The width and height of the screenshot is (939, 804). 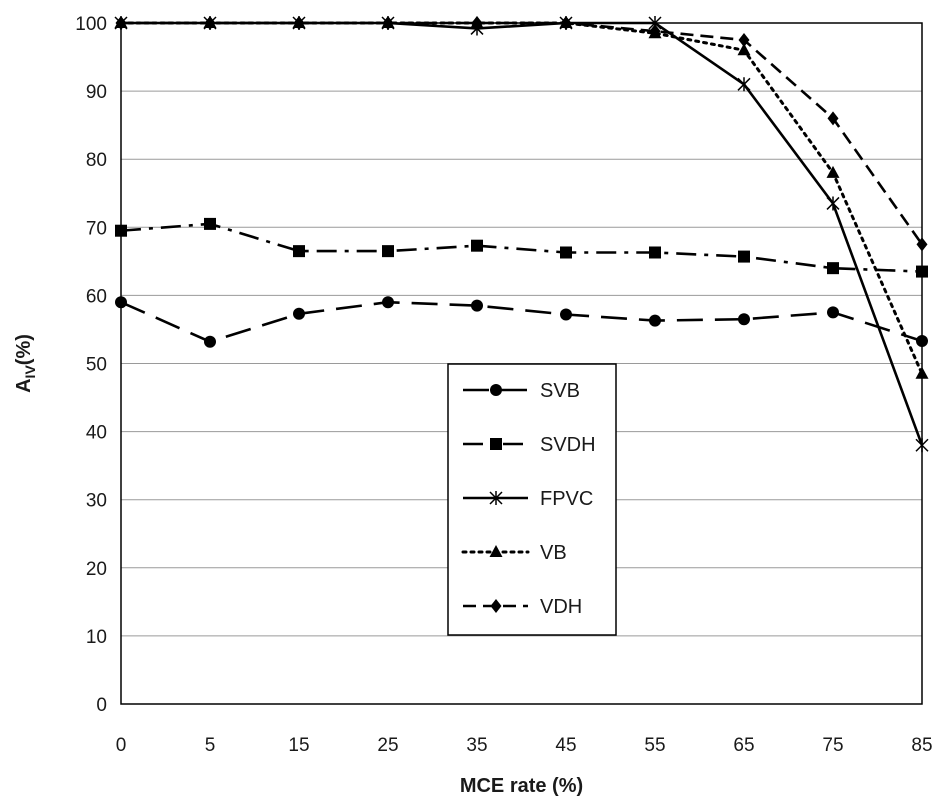 I want to click on legend-marker-vb, so click(x=496, y=551).